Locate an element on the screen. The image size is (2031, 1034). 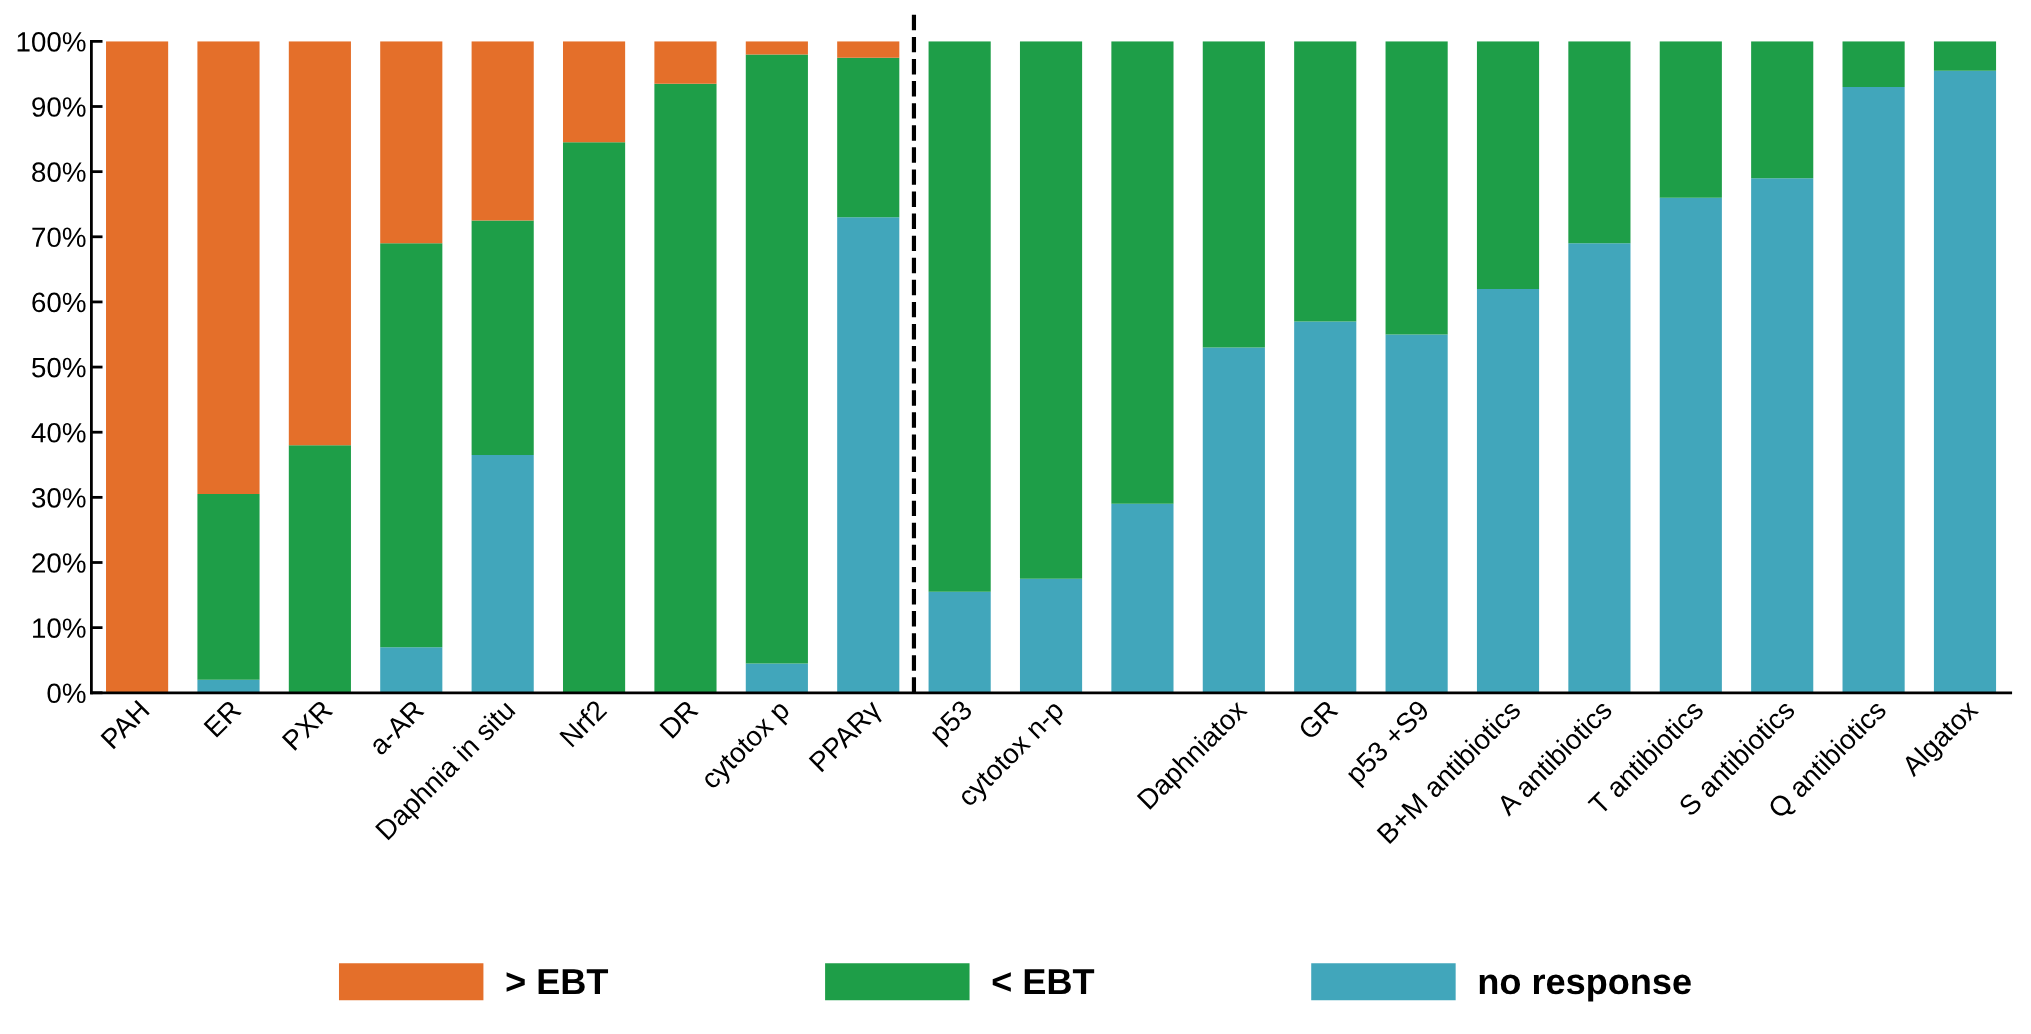
x-tick-label: GR is located at coordinates (1318, 720).